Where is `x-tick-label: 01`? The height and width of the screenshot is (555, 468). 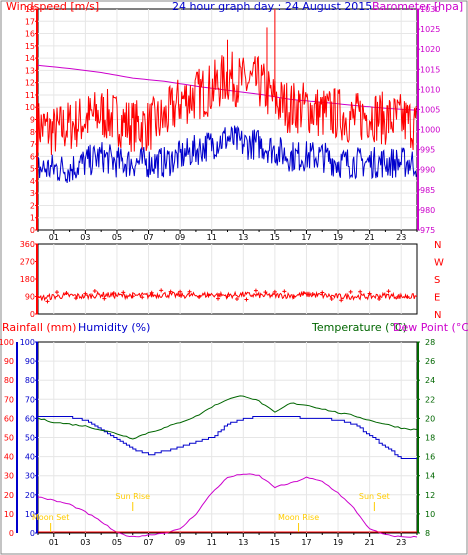
x-tick-label: 01 is located at coordinates (54, 542).